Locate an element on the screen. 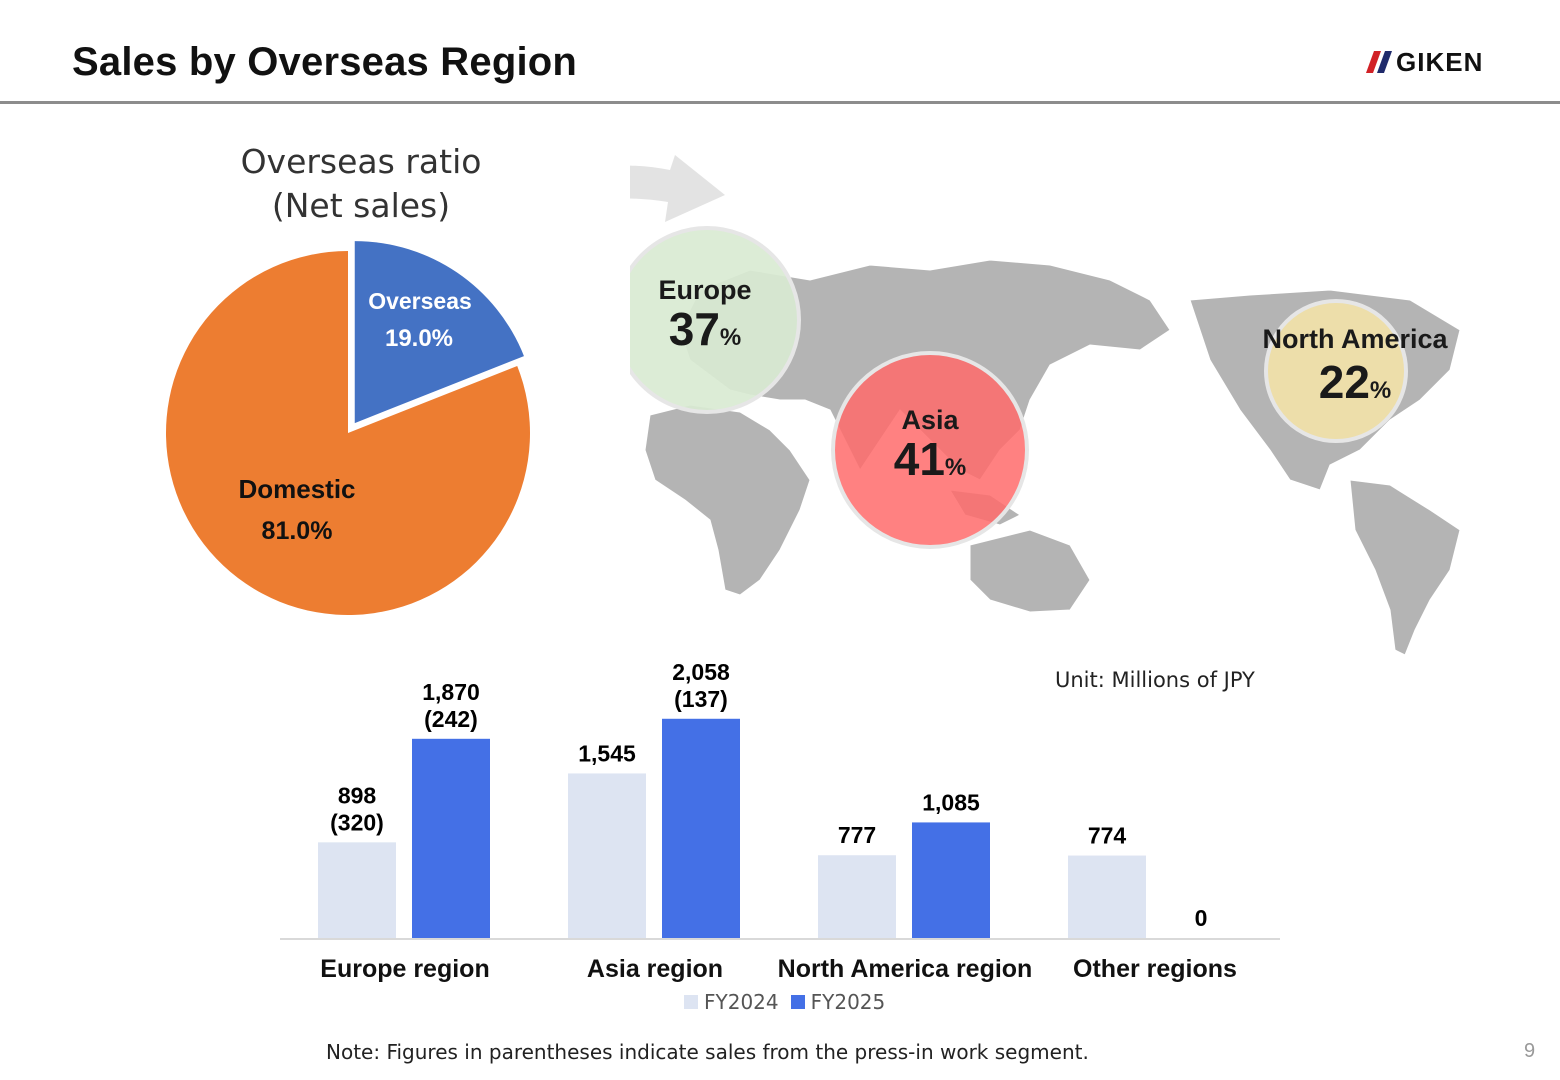 The height and width of the screenshot is (1080, 1560). asia-share-label: Asia 41% is located at coordinates (930, 448).